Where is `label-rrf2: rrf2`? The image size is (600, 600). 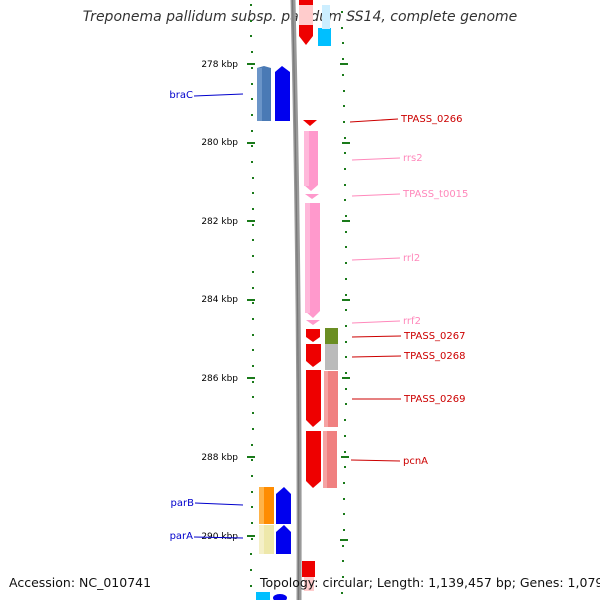 label-rrf2: rrf2 is located at coordinates (412, 321).